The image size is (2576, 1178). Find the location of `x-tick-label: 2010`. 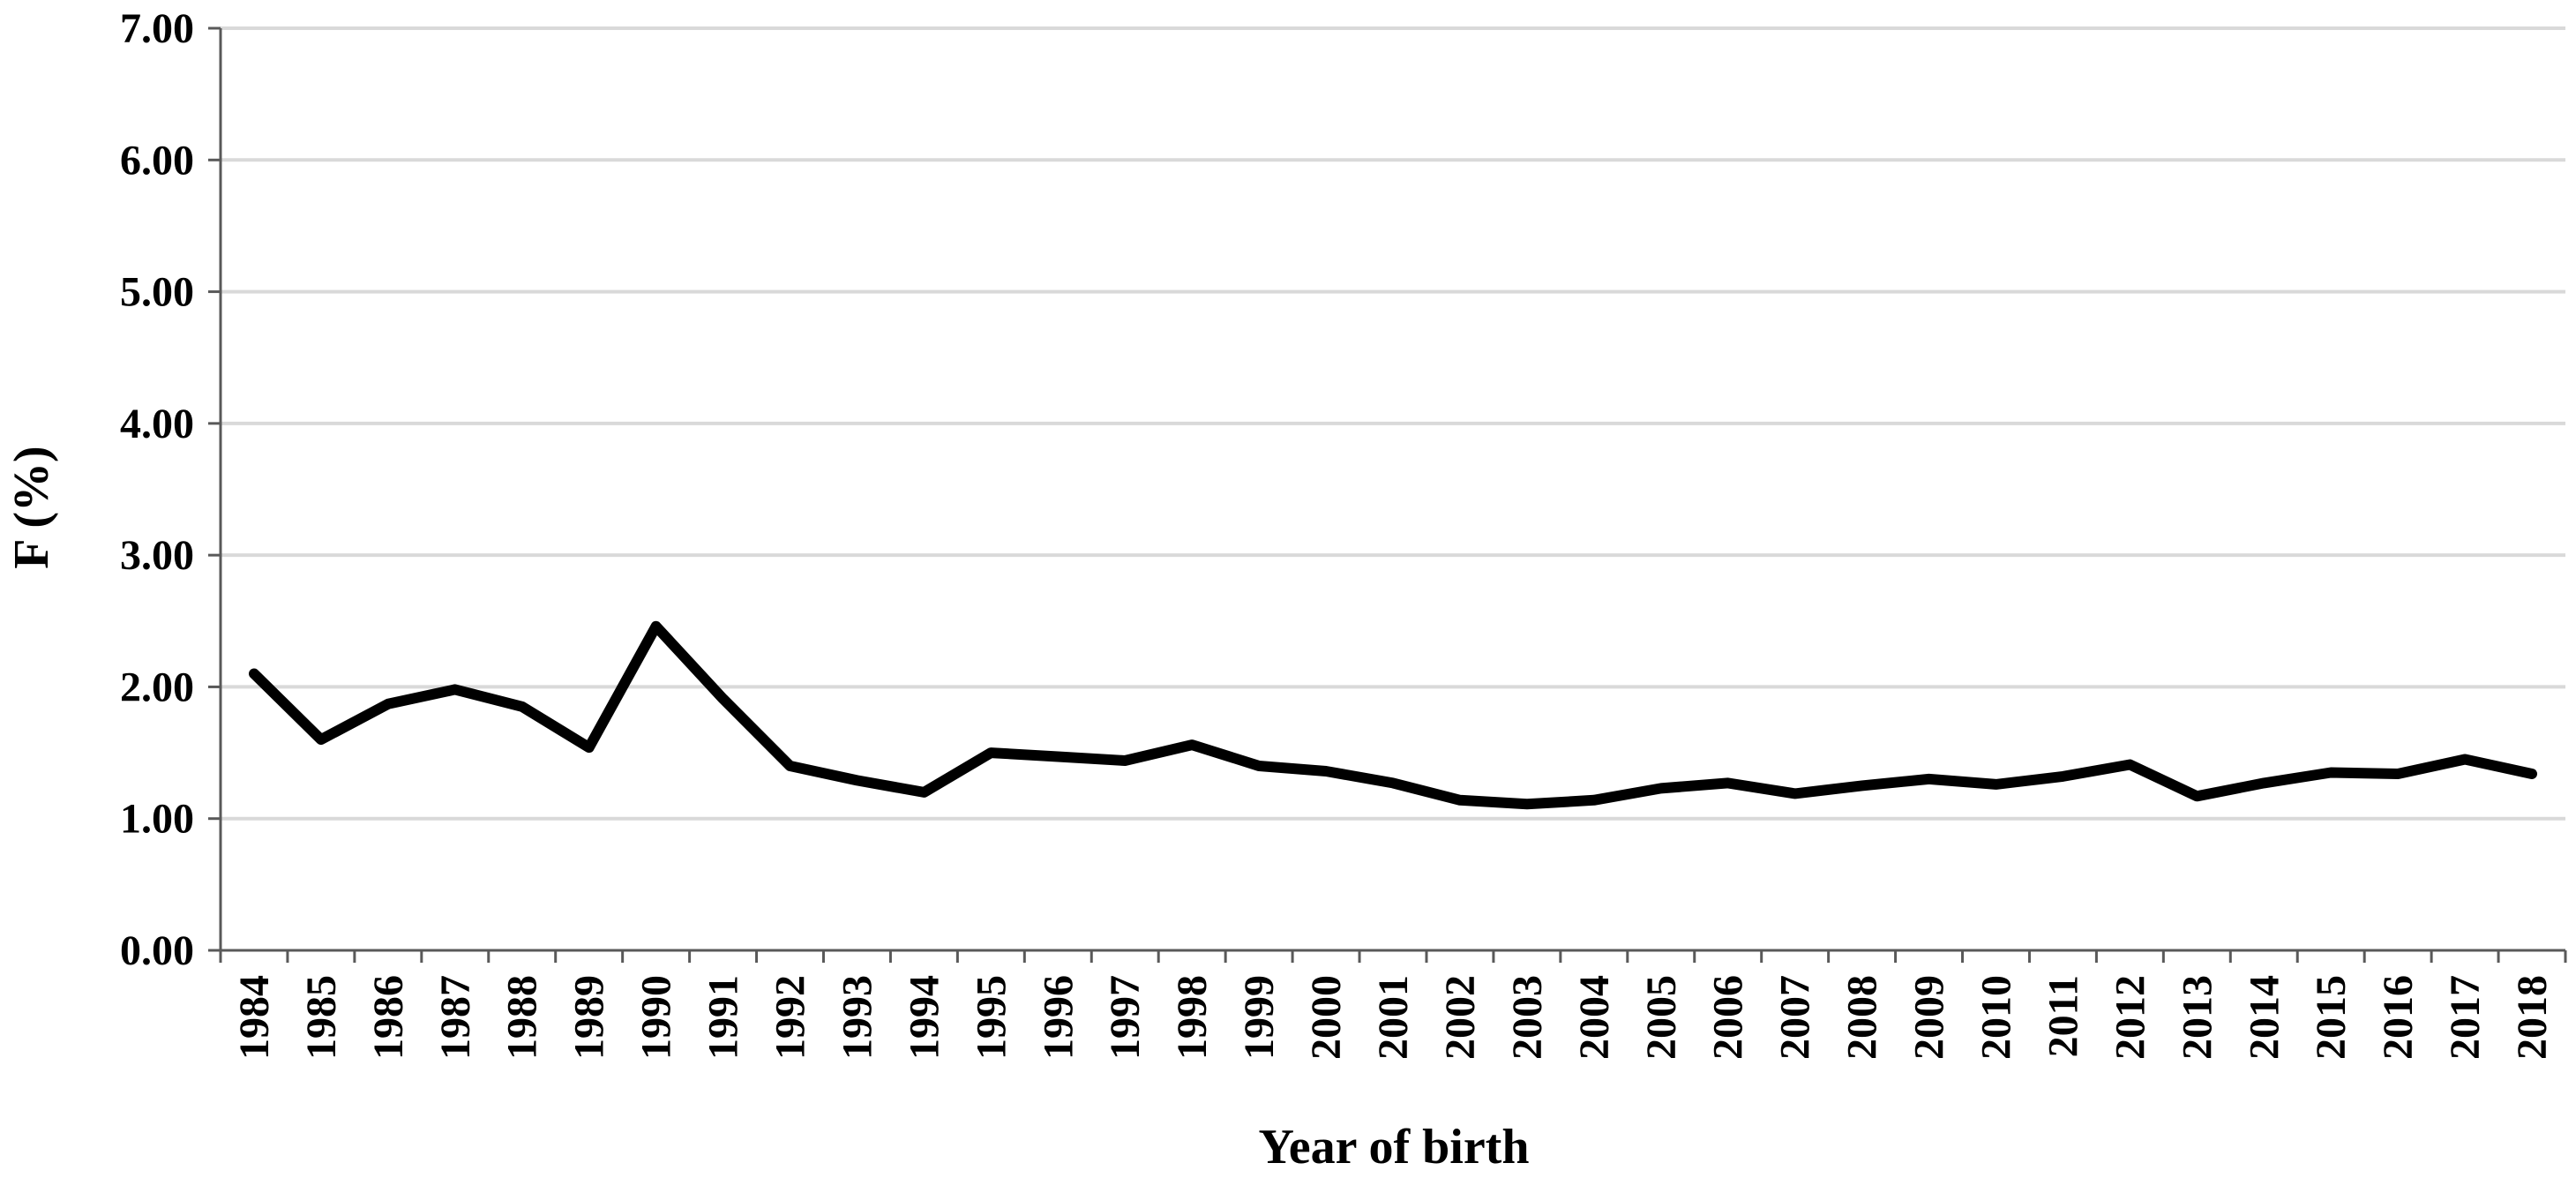

x-tick-label: 2010 is located at coordinates (1996, 1018).